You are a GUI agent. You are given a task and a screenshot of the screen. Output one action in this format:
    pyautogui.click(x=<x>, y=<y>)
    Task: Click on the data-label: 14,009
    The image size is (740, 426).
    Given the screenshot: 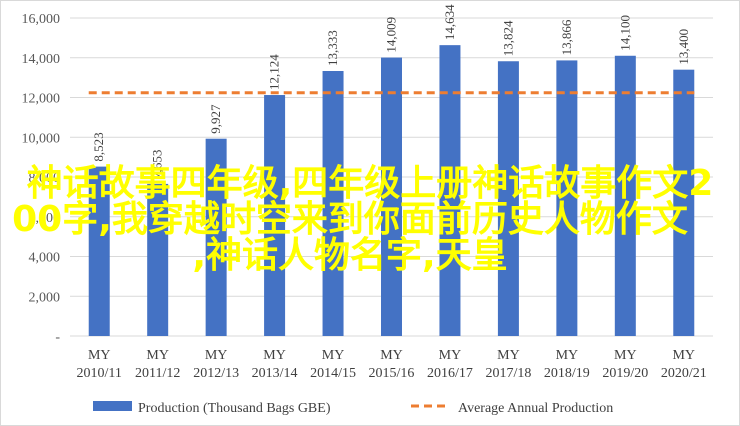 What is the action you would take?
    pyautogui.click(x=391, y=35)
    